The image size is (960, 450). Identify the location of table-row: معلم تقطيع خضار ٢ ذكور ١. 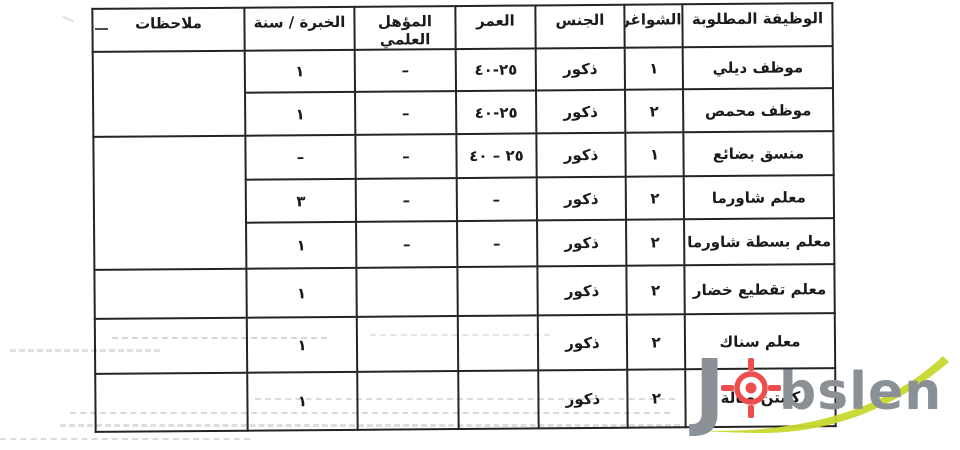
(464, 291).